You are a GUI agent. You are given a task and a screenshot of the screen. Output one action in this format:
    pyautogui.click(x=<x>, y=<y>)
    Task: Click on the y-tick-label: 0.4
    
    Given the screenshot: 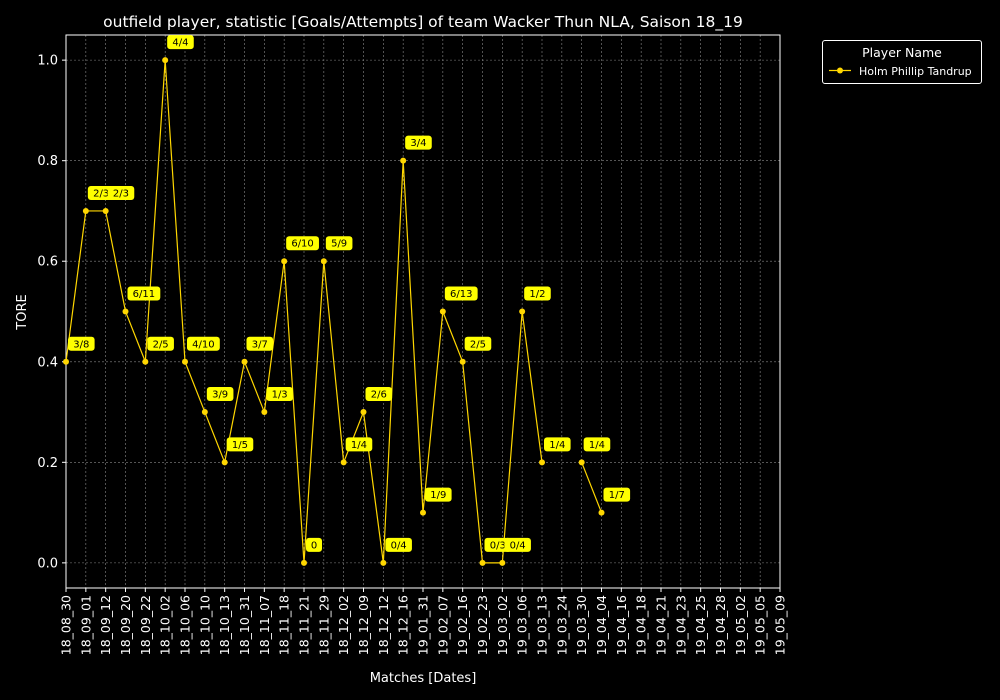 What is the action you would take?
    pyautogui.click(x=47, y=362)
    